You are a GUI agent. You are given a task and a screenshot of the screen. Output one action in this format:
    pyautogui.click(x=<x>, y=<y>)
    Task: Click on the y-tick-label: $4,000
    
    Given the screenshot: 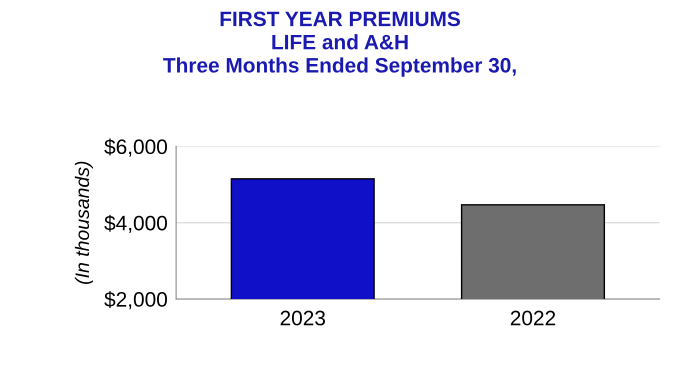 What is the action you would take?
    pyautogui.click(x=135, y=223)
    